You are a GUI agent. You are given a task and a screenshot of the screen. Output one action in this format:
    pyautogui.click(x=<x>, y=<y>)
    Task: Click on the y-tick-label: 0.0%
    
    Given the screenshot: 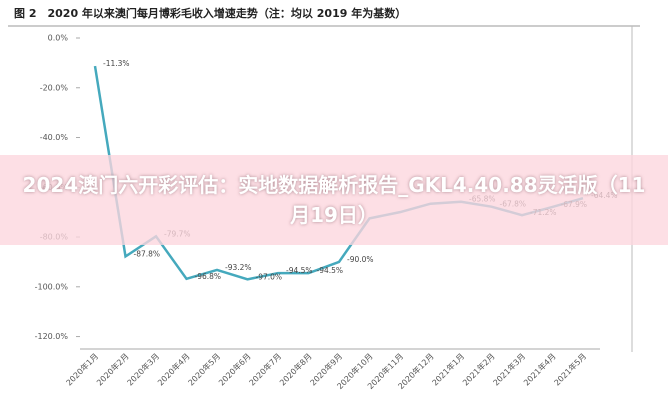 What is the action you would take?
    pyautogui.click(x=58, y=38)
    